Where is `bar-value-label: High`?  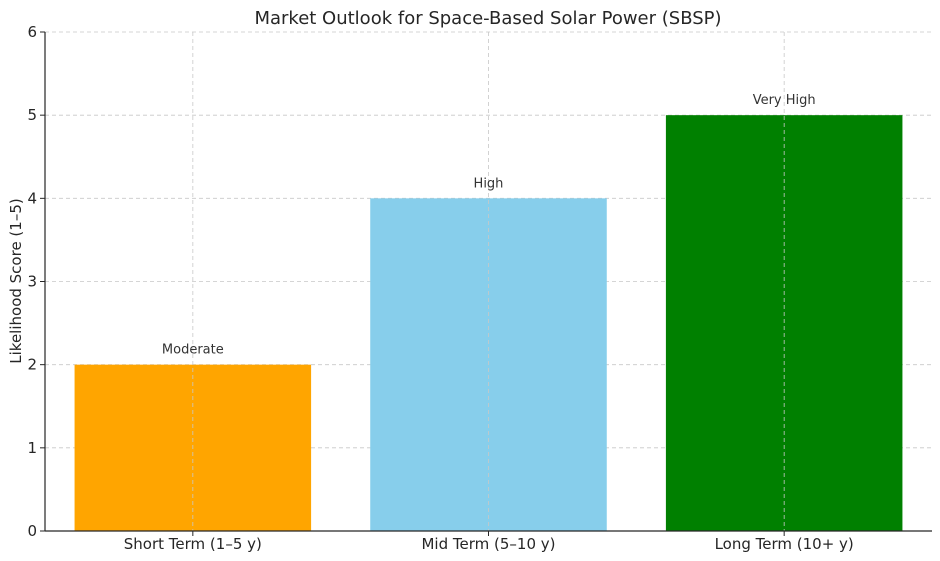
bar-value-label: High is located at coordinates (489, 183).